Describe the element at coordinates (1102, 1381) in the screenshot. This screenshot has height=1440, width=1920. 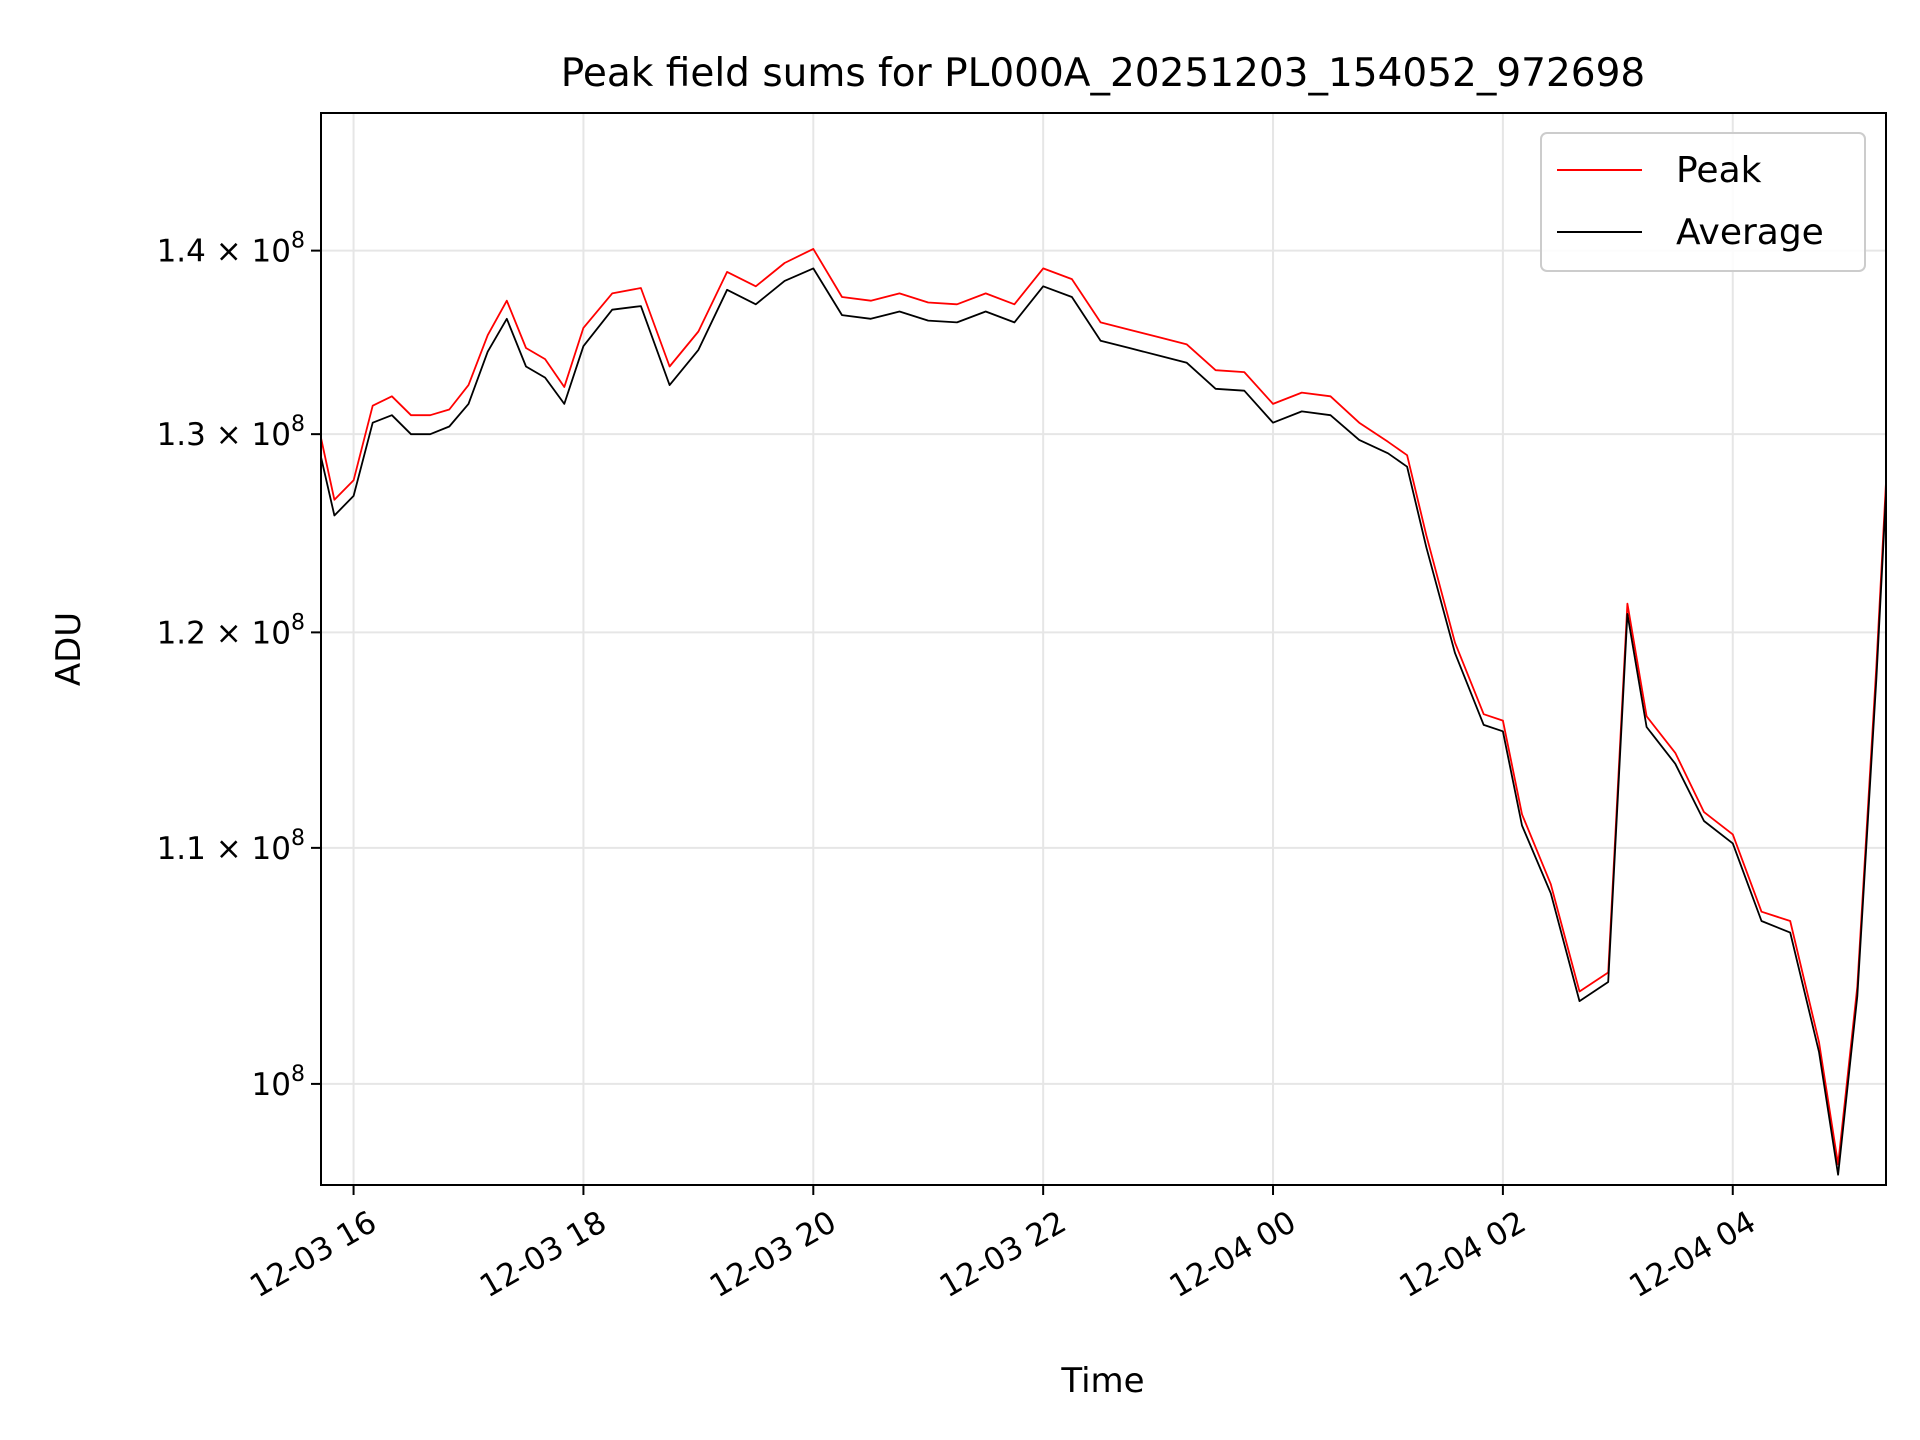
I see `x-axis-label: Time` at that location.